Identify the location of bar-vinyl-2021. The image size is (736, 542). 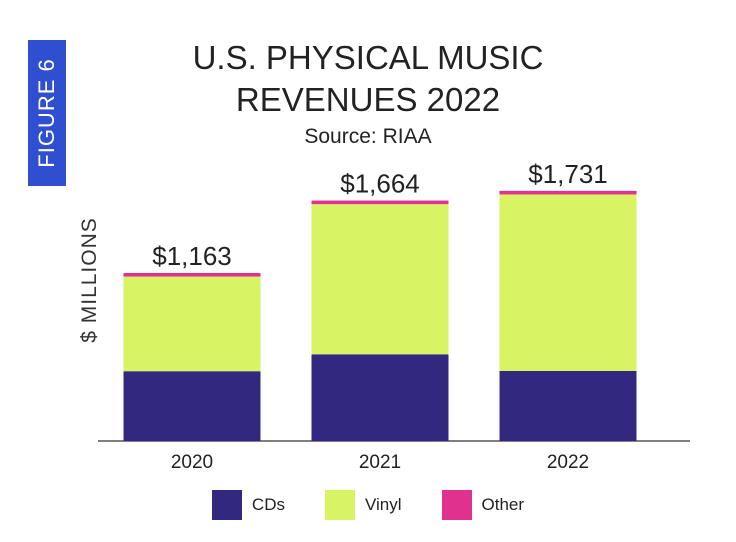
(380, 279).